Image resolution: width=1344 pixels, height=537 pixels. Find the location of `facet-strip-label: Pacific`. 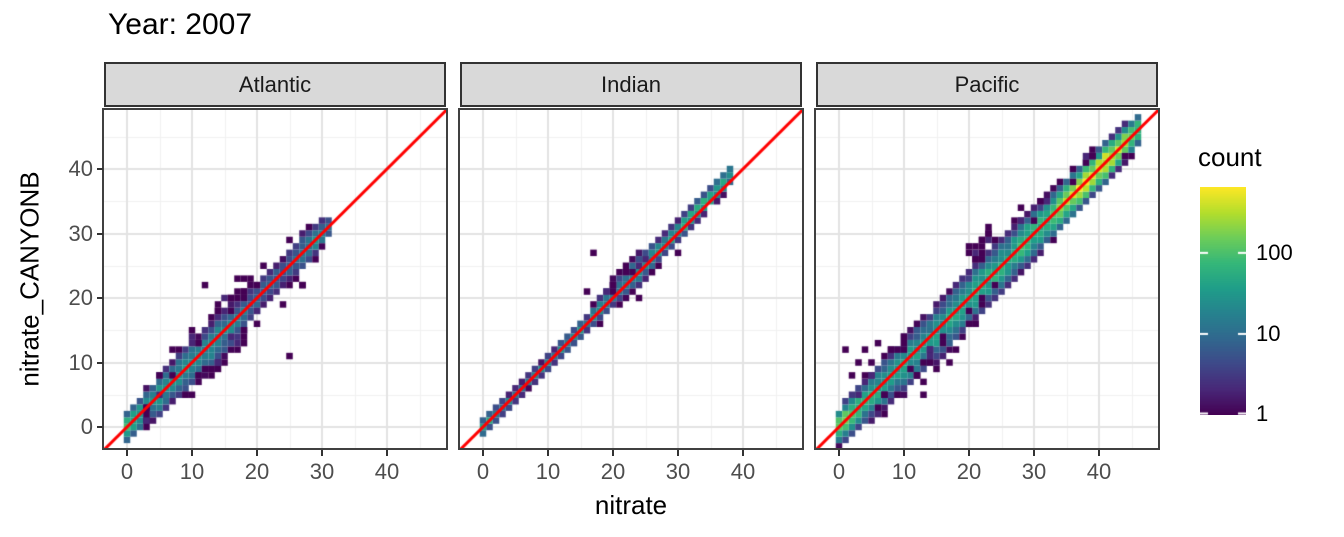

facet-strip-label: Pacific is located at coordinates (987, 84).